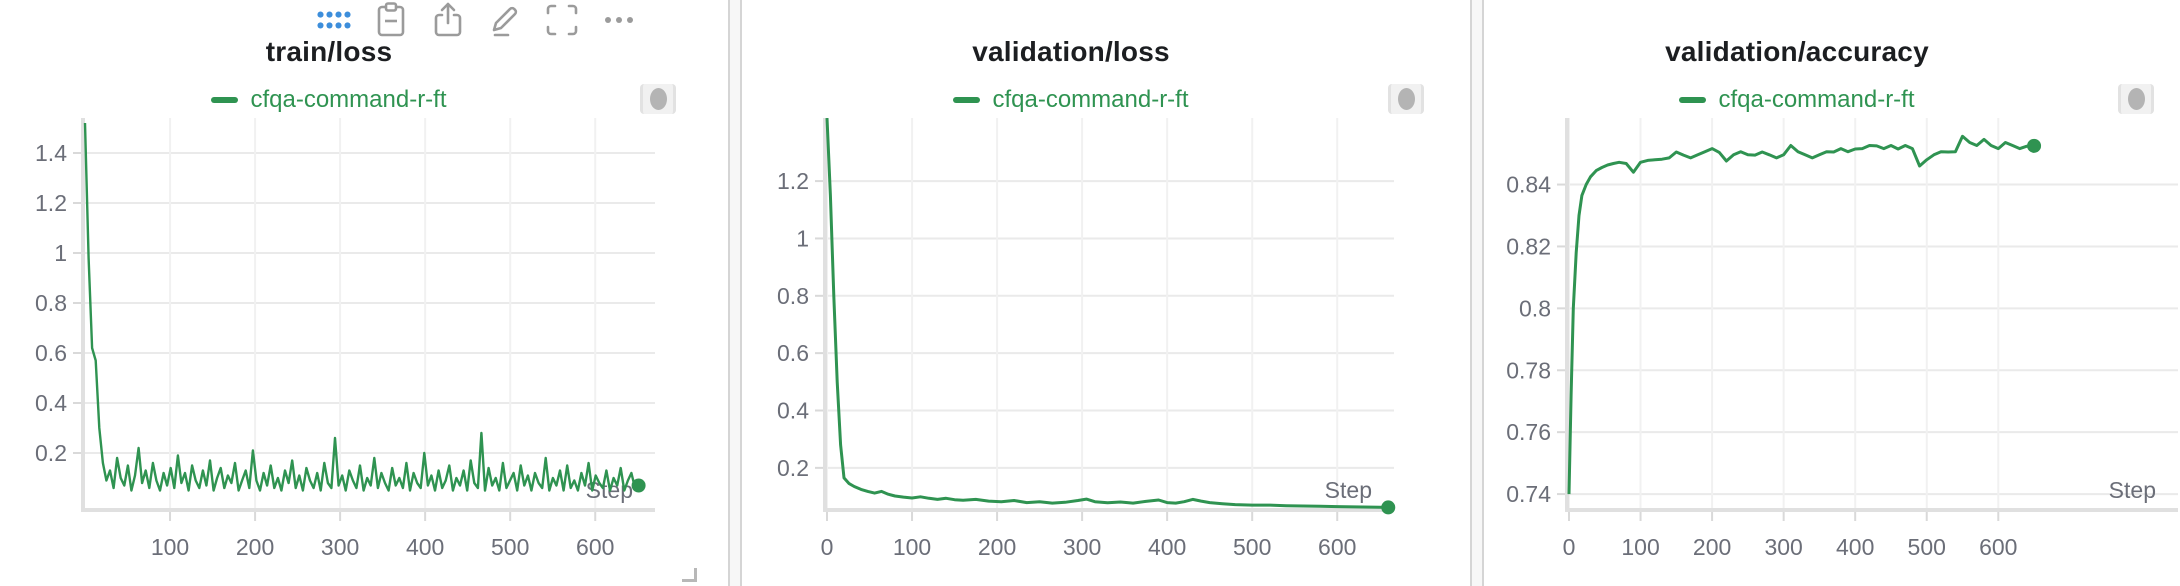 The width and height of the screenshot is (2180, 586). What do you see at coordinates (1797, 51) in the screenshot?
I see `panel-title: validation/accuracy` at bounding box center [1797, 51].